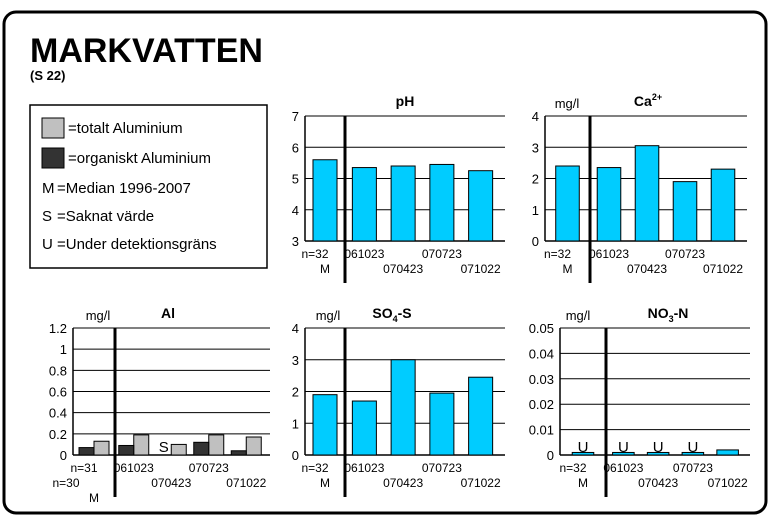 The width and height of the screenshot is (771, 516). What do you see at coordinates (168, 313) in the screenshot?
I see `title-text: Al` at bounding box center [168, 313].